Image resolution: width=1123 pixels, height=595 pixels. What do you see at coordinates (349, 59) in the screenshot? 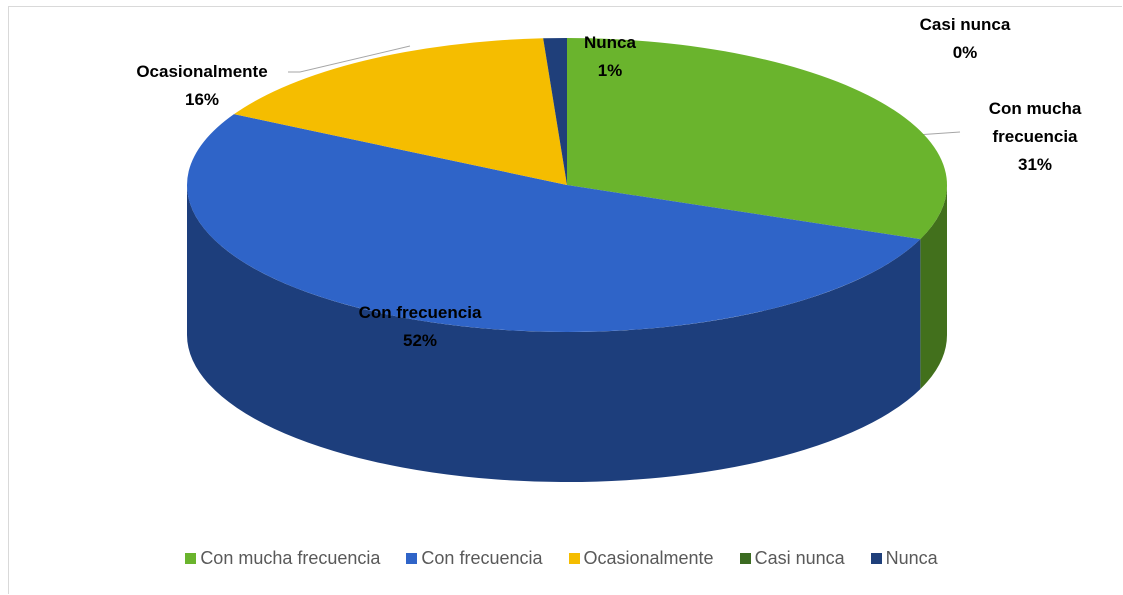
I see `leader-line` at bounding box center [349, 59].